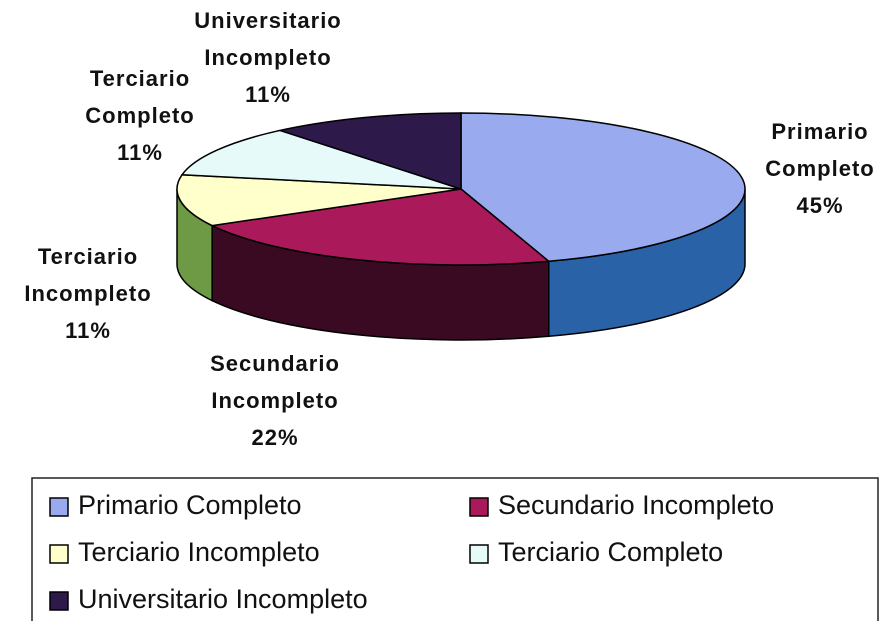 This screenshot has width=890, height=621. Describe the element at coordinates (275, 363) in the screenshot. I see `slice-label-line: Secundario` at that location.